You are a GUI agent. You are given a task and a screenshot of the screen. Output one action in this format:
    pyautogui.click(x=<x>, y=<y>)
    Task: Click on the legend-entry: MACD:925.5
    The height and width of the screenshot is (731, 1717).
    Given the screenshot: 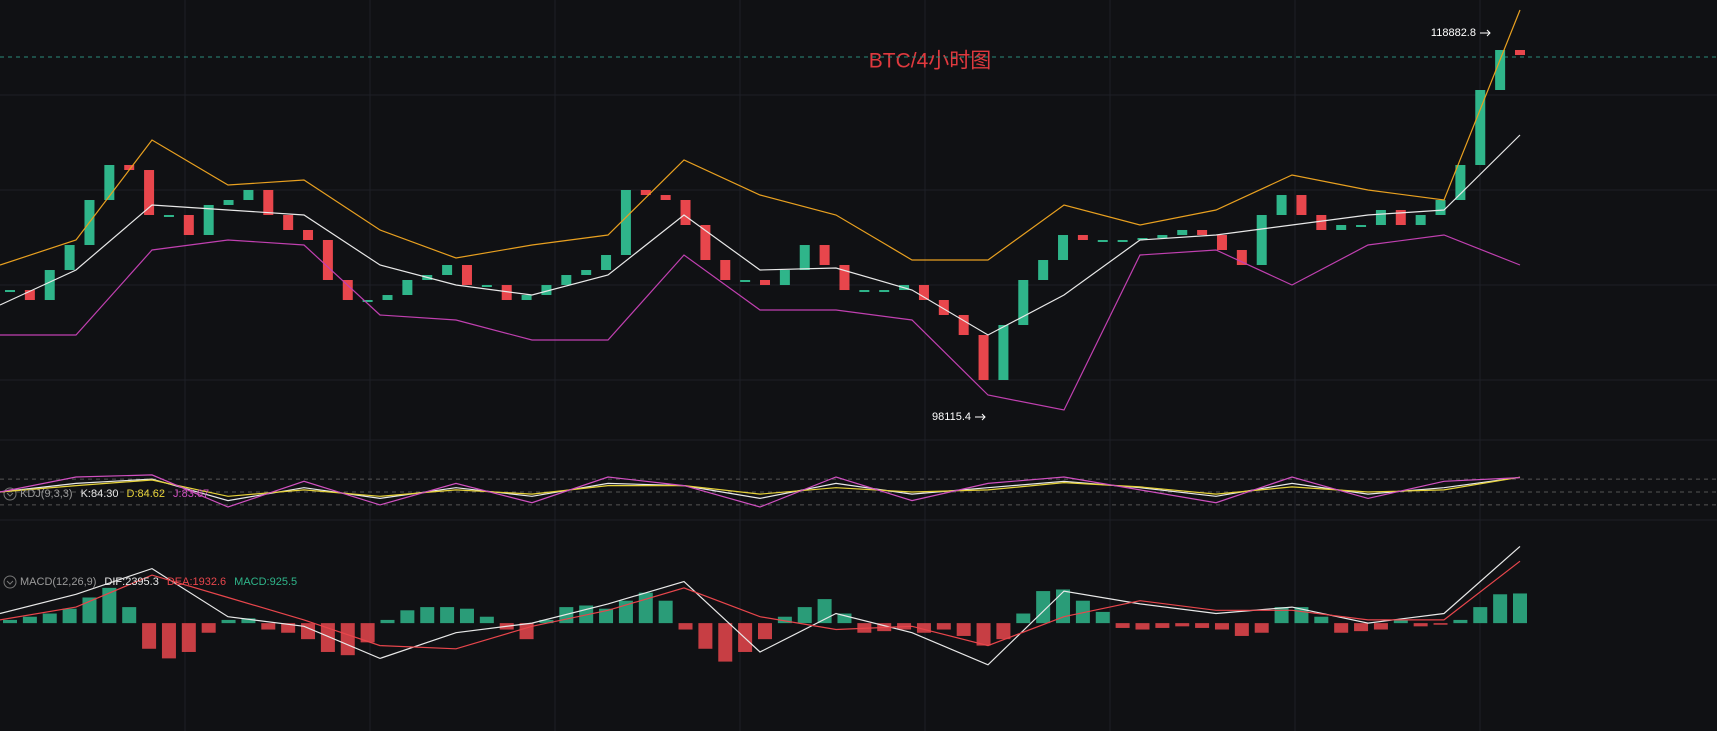 What is the action you would take?
    pyautogui.click(x=265, y=582)
    